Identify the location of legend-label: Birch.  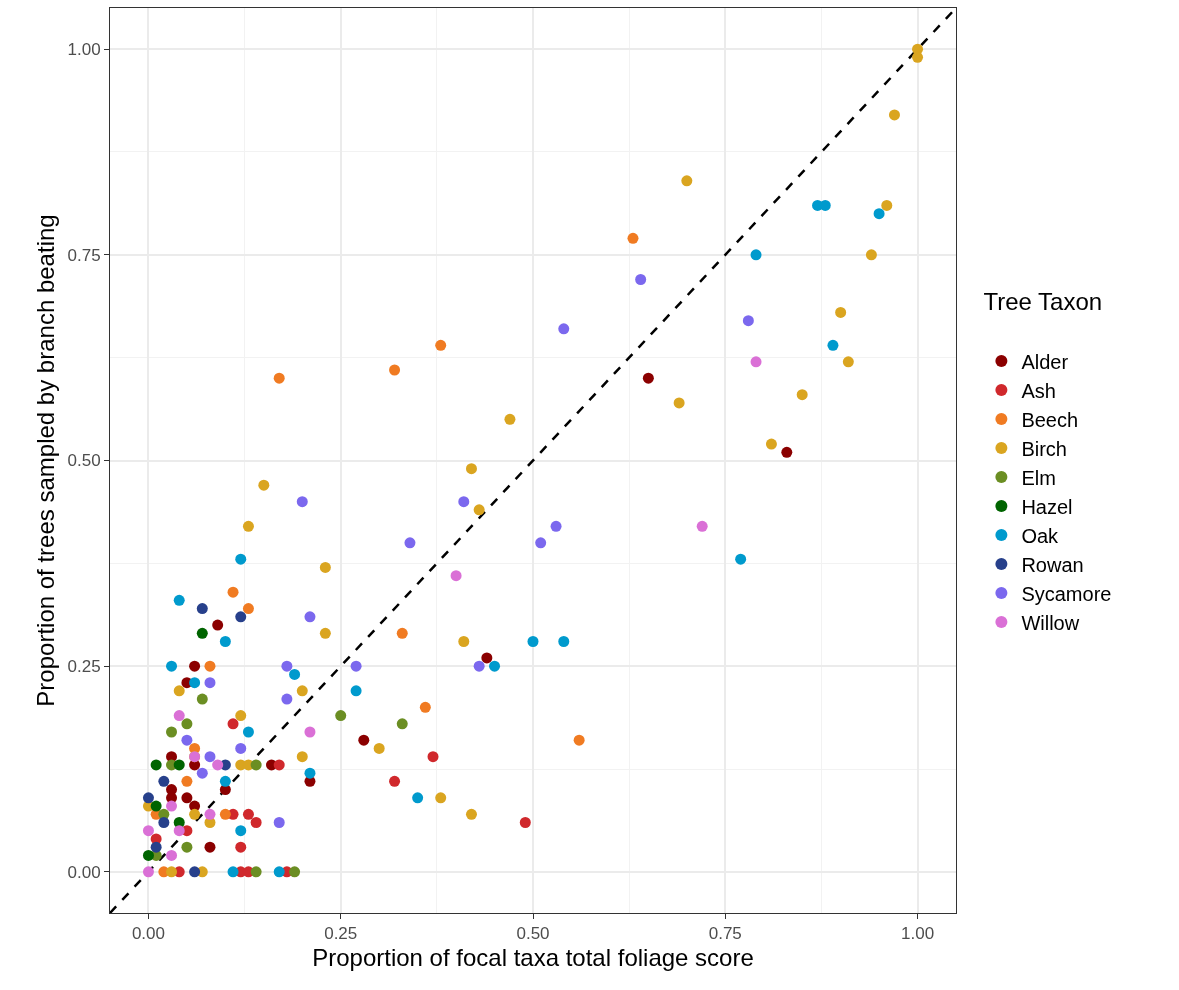
(1044, 448).